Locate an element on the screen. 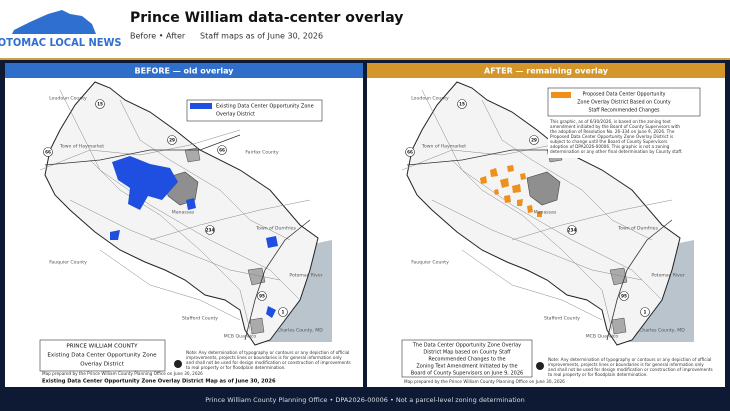  map-title: District Map based on County Staff is located at coordinates (467, 353).